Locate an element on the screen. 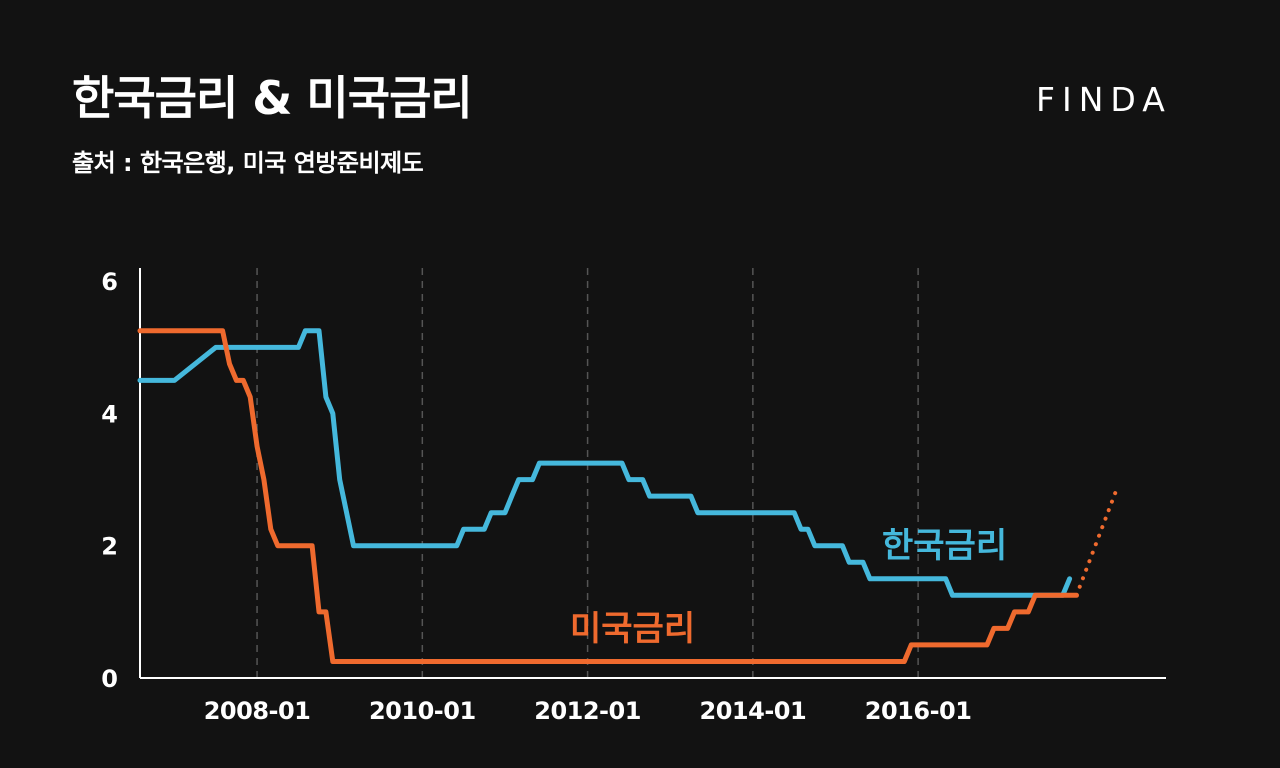 The height and width of the screenshot is (768, 1280). series-label-us: 미국금리 is located at coordinates (632, 629).